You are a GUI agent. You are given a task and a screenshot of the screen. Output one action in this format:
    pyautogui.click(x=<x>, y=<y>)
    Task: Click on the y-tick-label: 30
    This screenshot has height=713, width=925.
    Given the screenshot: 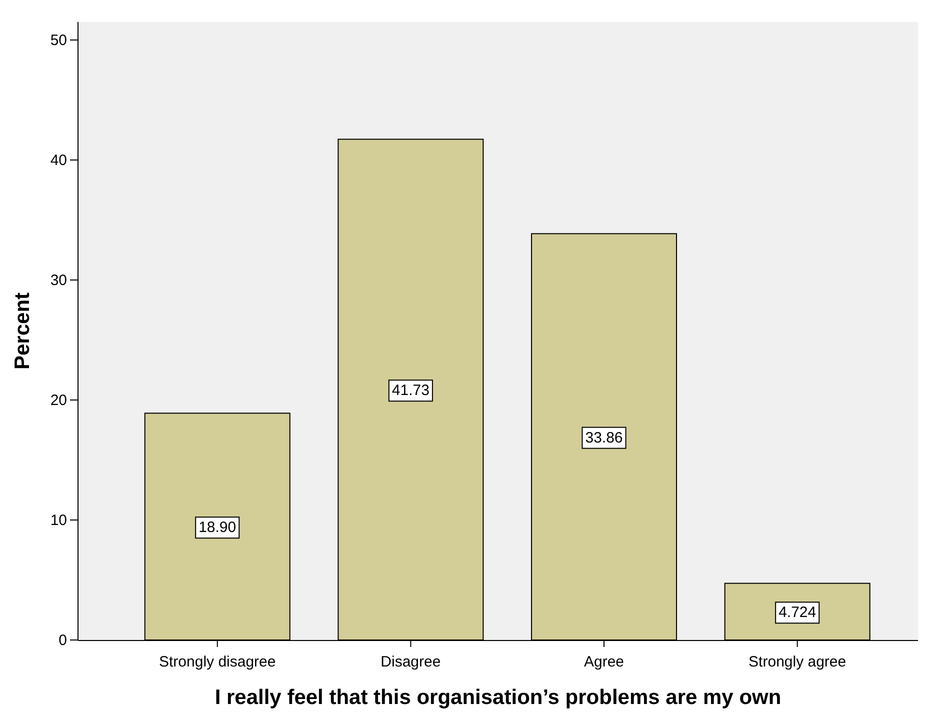 What is the action you would take?
    pyautogui.click(x=58, y=280)
    